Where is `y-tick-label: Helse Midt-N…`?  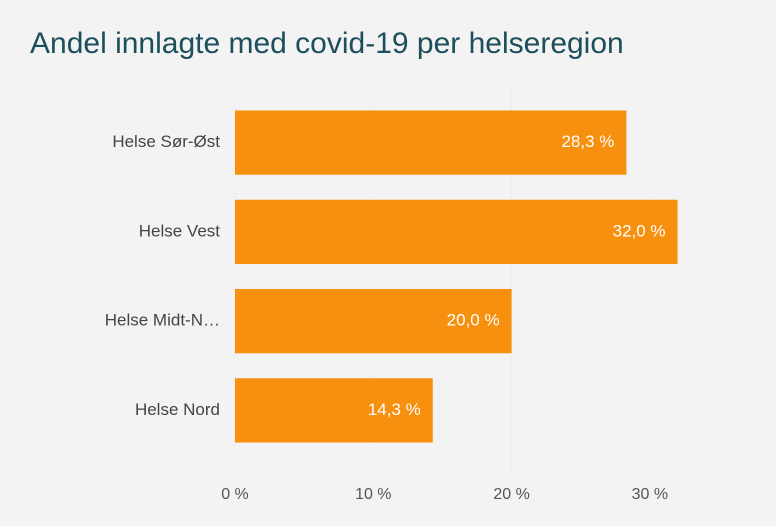
y-tick-label: Helse Midt-N… is located at coordinates (162, 320).